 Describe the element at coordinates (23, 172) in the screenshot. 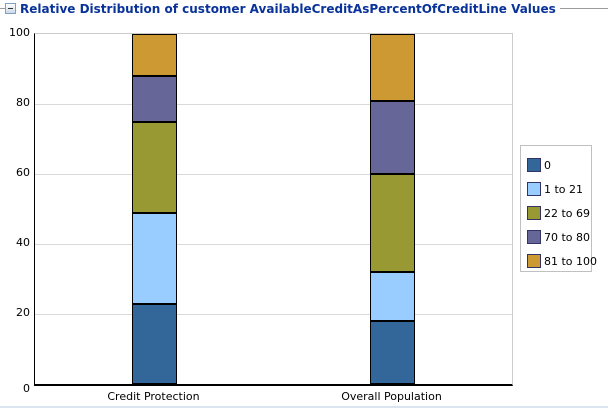

I see `y-tick-label: 60` at that location.